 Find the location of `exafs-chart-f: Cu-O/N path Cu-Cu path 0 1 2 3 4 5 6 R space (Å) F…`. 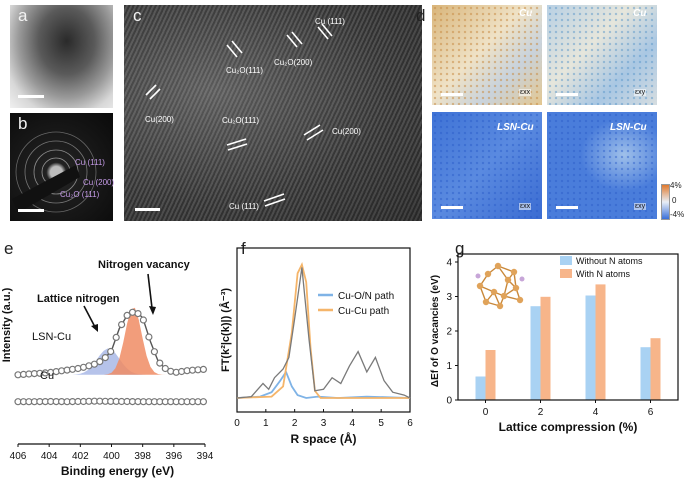

exafs-chart-f: Cu-O/N path Cu-Cu path 0 1 2 3 4 5 6 R space (Å) F… is located at coordinates (316, 346).